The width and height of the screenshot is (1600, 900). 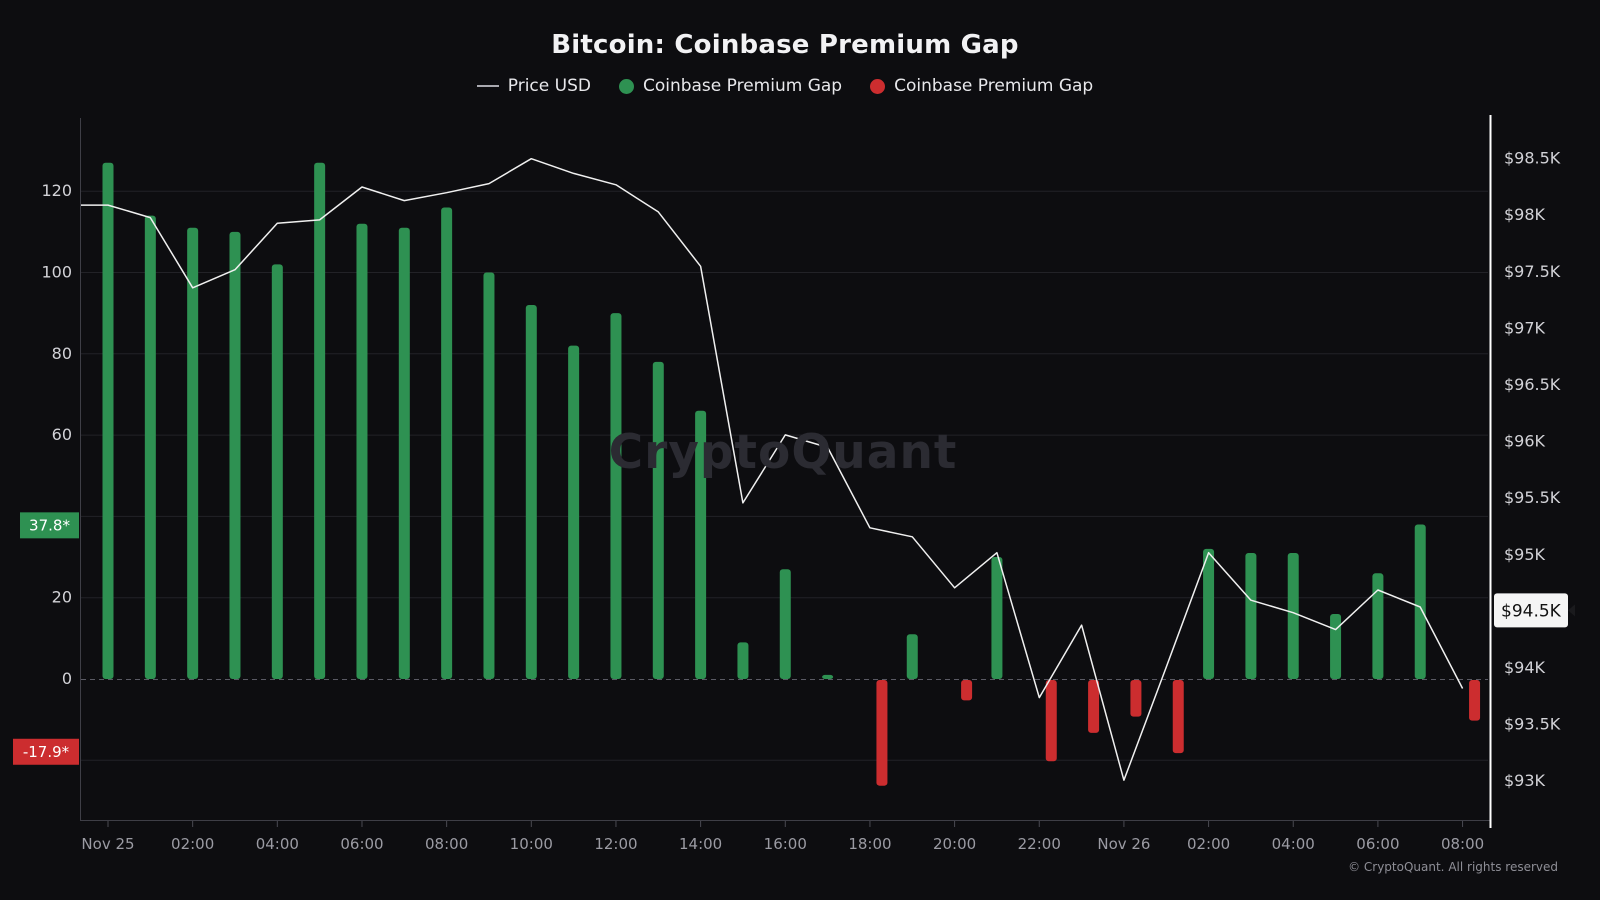 I want to click on x-tick-label: Nov 25, so click(x=107, y=844).